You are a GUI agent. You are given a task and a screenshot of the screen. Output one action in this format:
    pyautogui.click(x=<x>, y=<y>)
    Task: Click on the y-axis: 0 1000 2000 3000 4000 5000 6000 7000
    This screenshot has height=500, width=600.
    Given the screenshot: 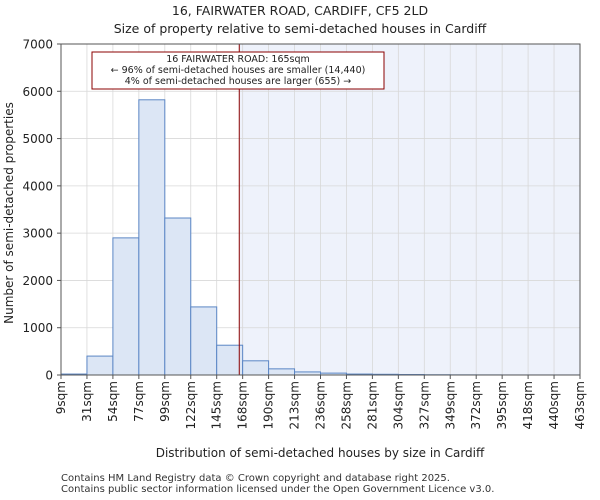 What is the action you would take?
    pyautogui.click(x=41, y=210)
    